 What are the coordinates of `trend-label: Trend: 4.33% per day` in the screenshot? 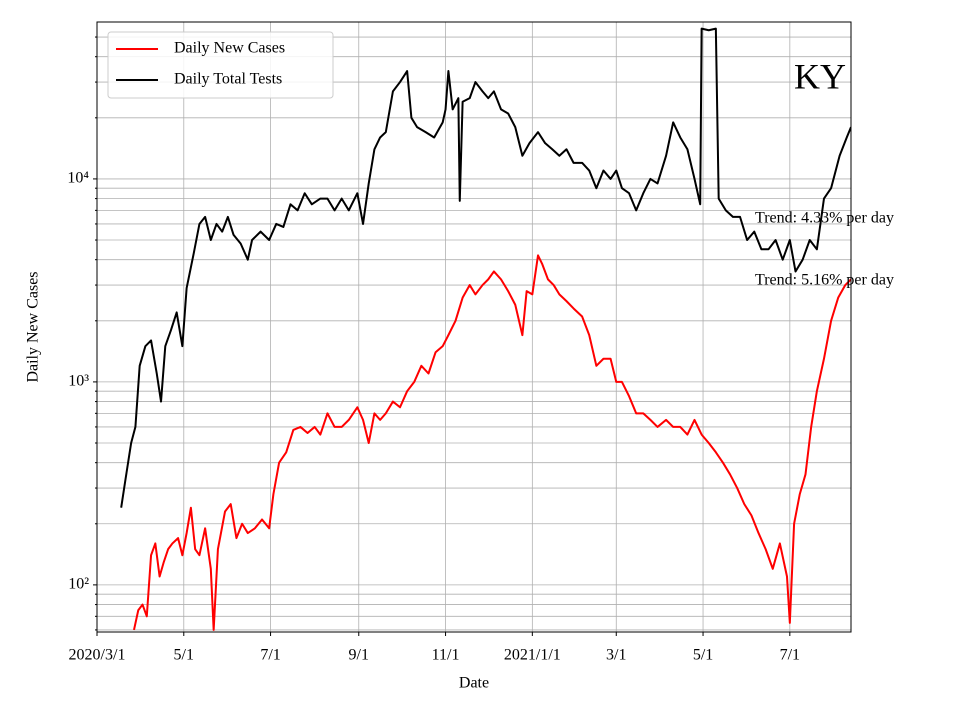 It's located at (824, 218).